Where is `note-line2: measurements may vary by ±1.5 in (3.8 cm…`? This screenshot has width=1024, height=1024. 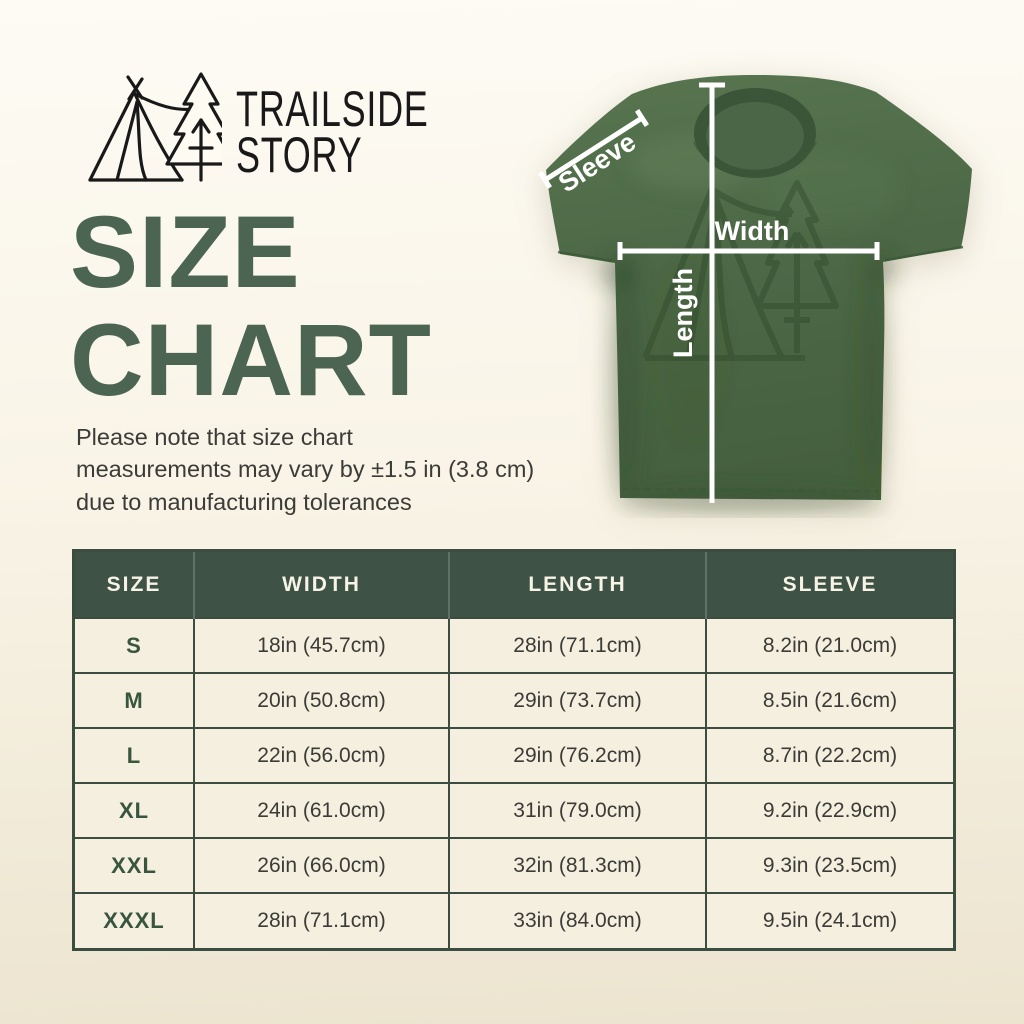
note-line2: measurements may vary by ±1.5 in (3.8 cm… is located at coordinates (305, 469).